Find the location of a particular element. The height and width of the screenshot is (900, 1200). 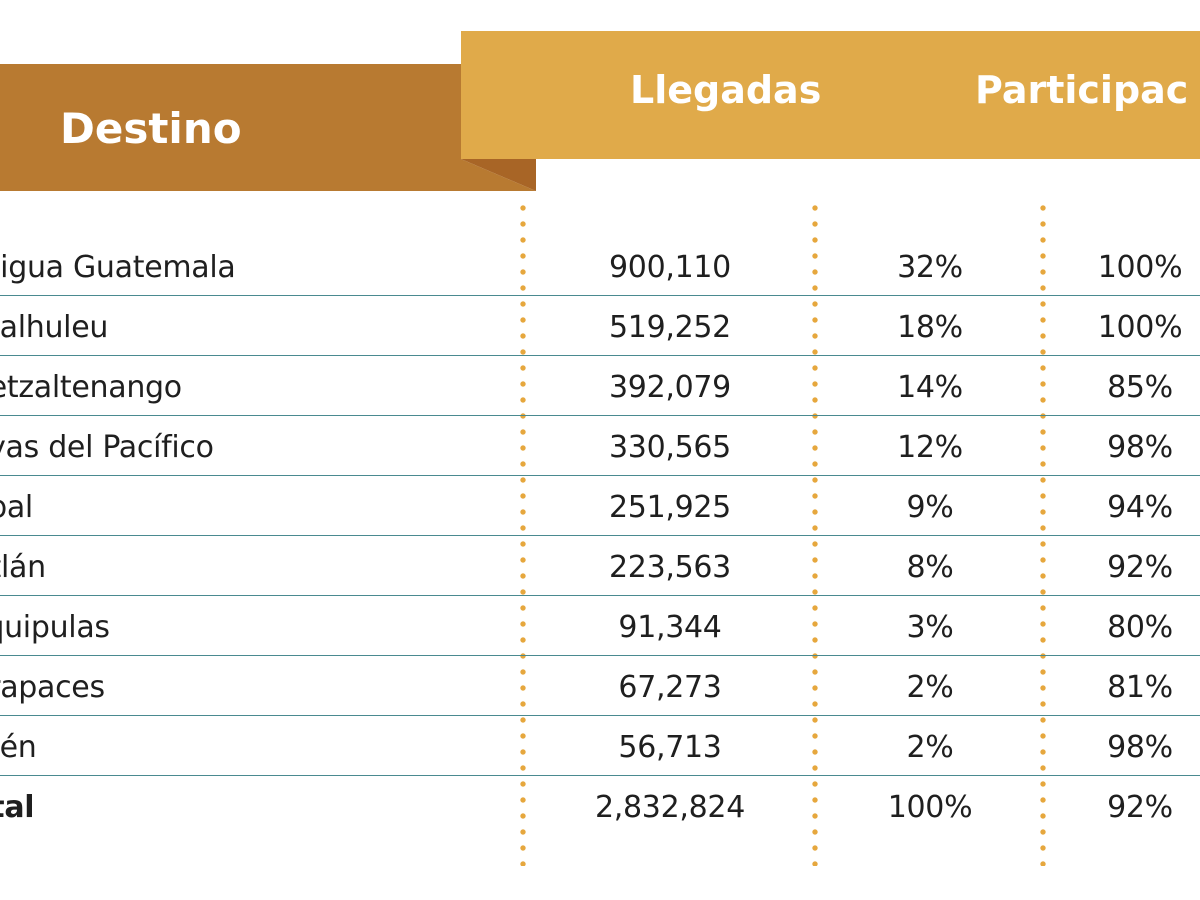

cell-destino: ntigua Guatemala is located at coordinates (118, 267).